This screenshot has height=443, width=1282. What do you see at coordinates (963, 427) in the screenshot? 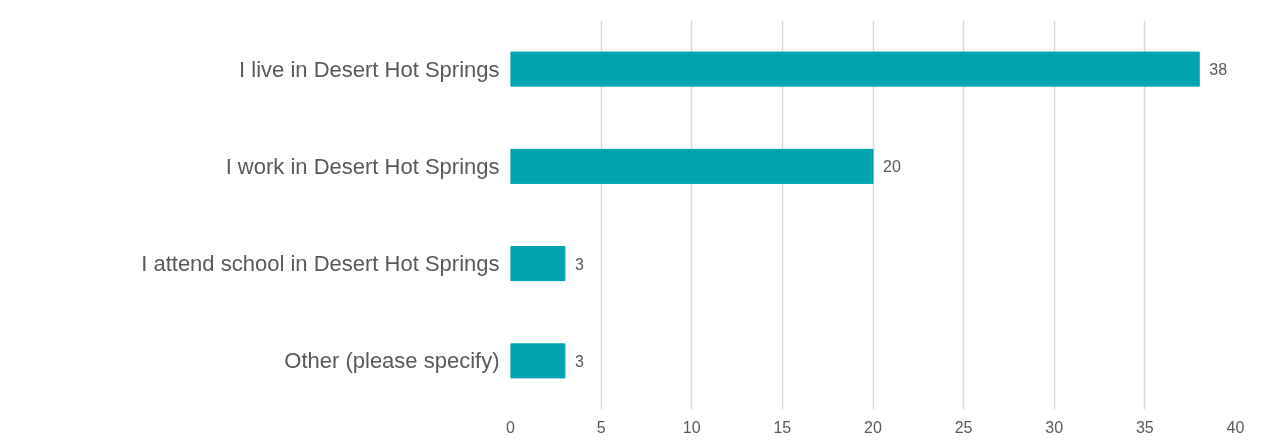
I see `x-tick-label: 25` at bounding box center [963, 427].